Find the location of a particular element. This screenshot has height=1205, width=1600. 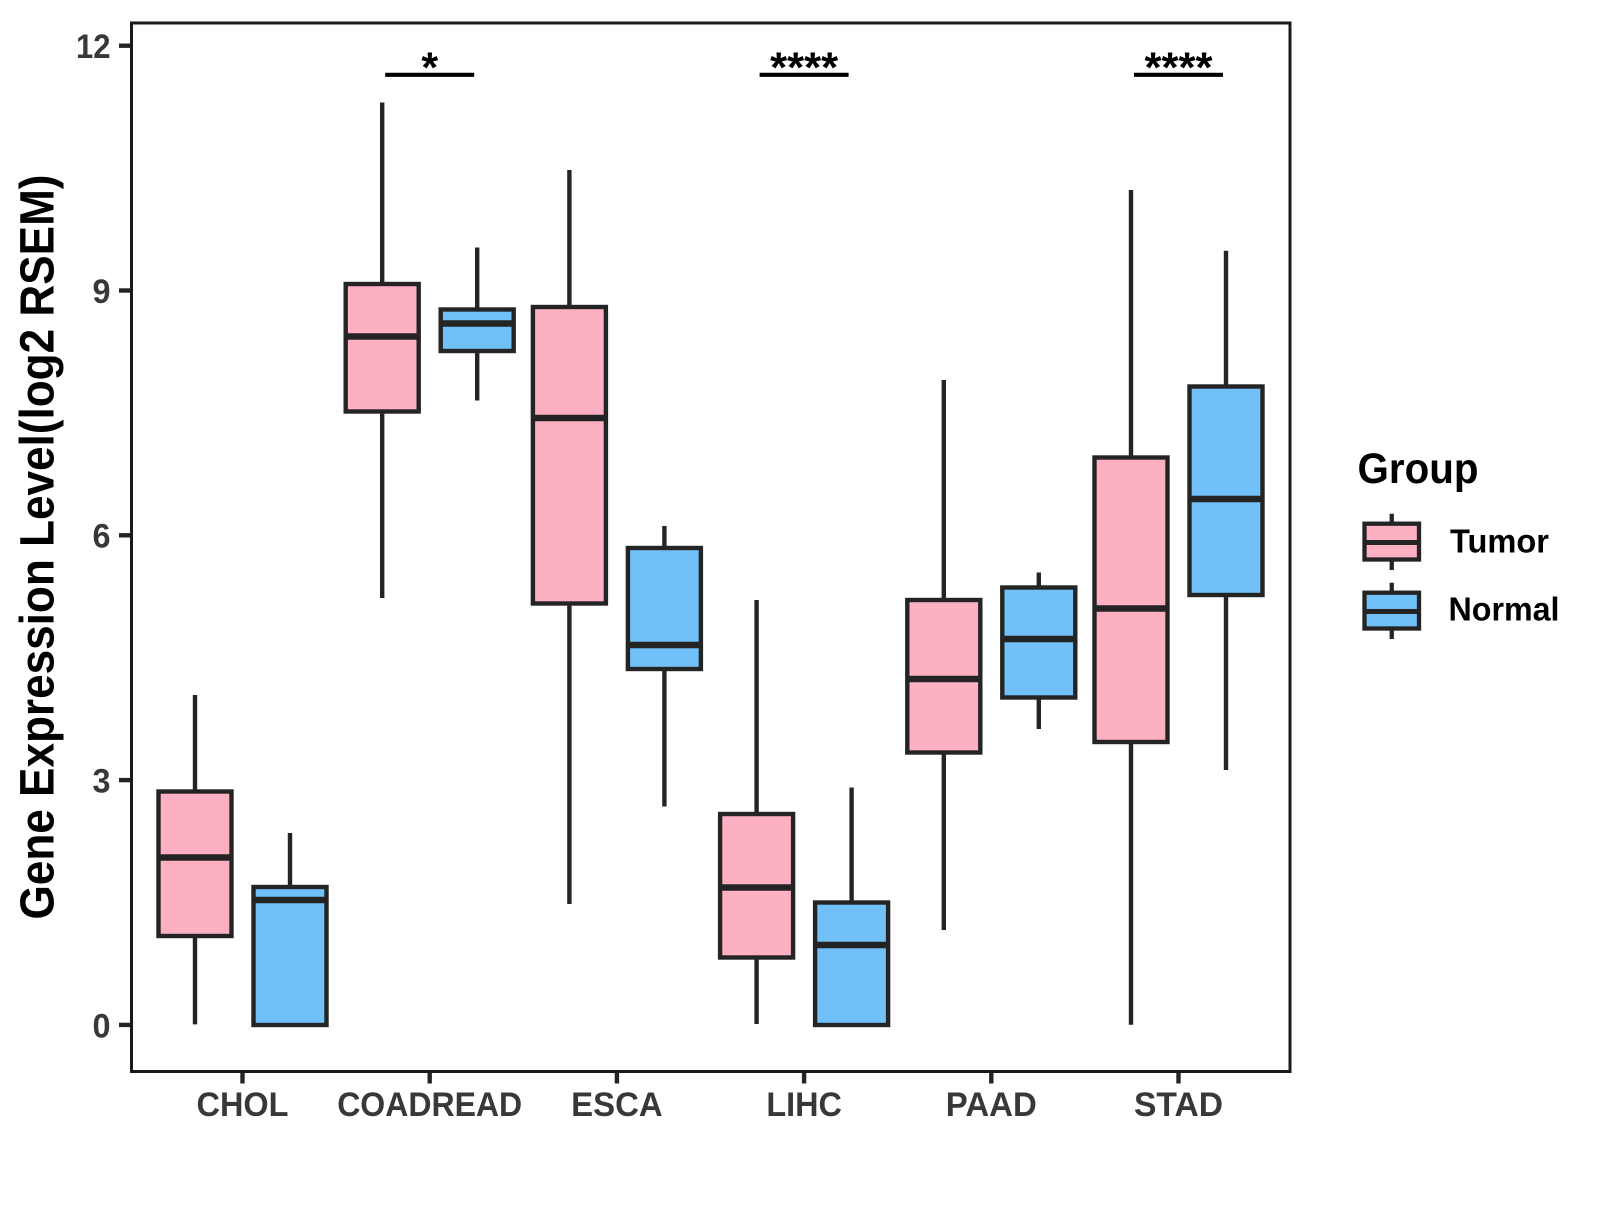

svg-text: 0 is located at coordinates (102, 1026).